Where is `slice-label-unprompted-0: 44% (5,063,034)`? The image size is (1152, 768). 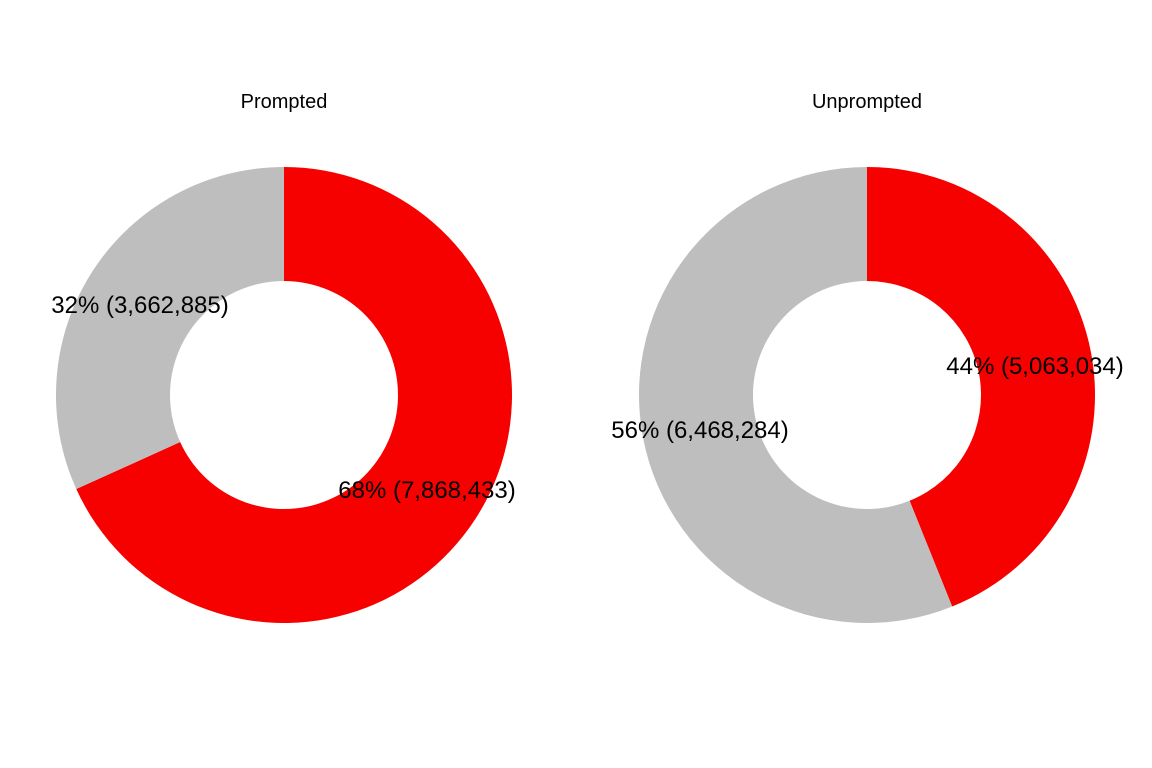 slice-label-unprompted-0: 44% (5,063,034) is located at coordinates (1034, 366).